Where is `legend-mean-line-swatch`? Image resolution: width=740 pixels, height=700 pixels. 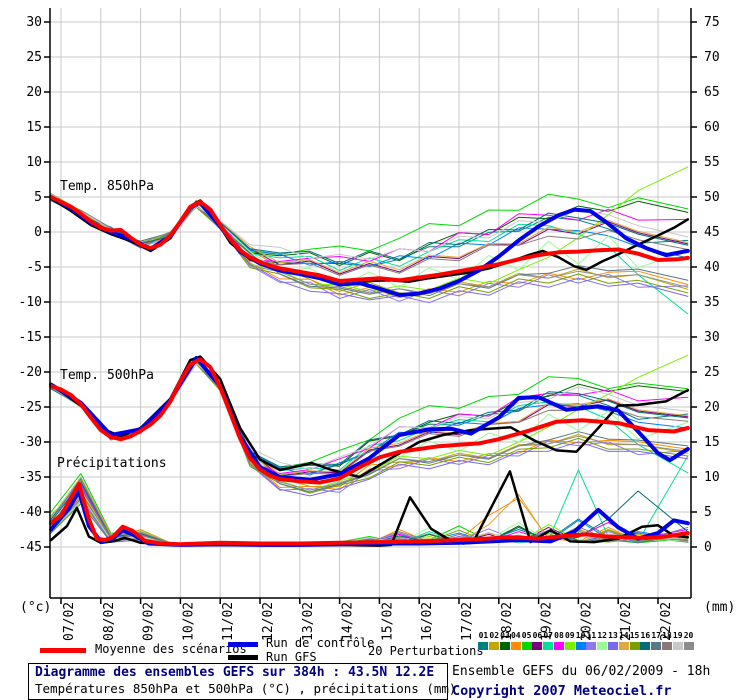 legend-mean-line-swatch is located at coordinates (63, 650).